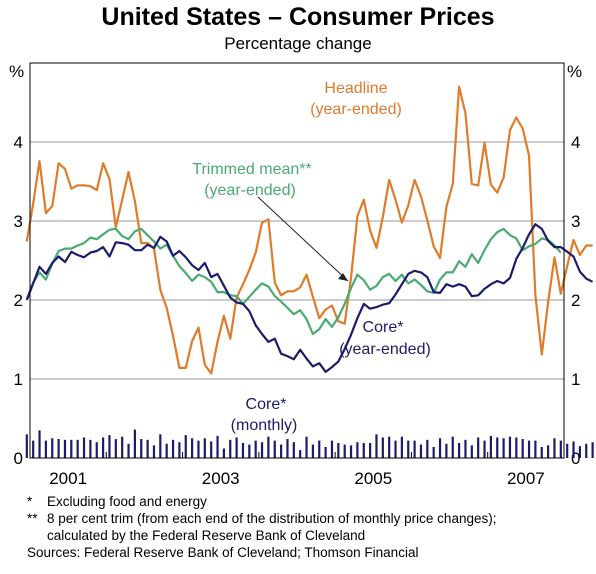  Describe the element at coordinates (221, 478) in the screenshot. I see `x-tick-2003: 2003` at that location.